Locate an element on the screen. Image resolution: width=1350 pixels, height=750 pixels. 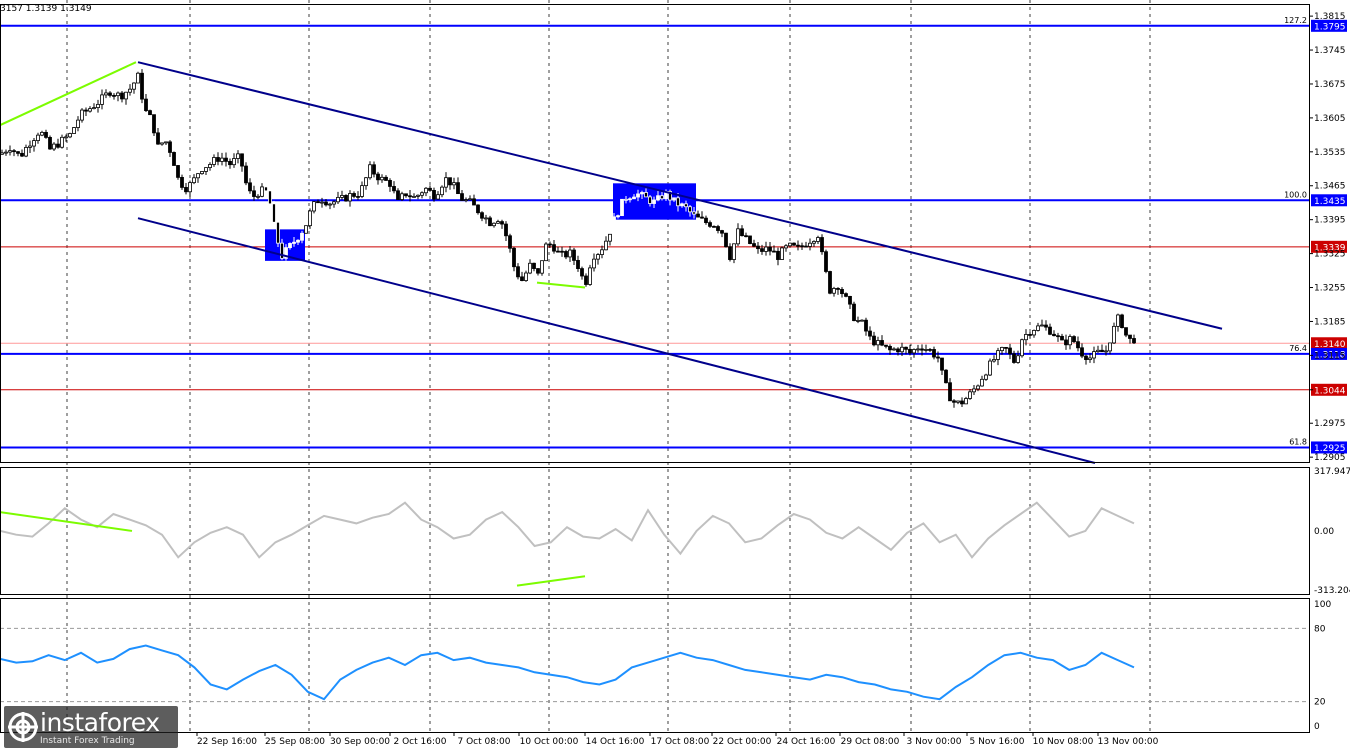
instaforex-logo: instaforex Instant Forex Trading is located at coordinates (91, 727).